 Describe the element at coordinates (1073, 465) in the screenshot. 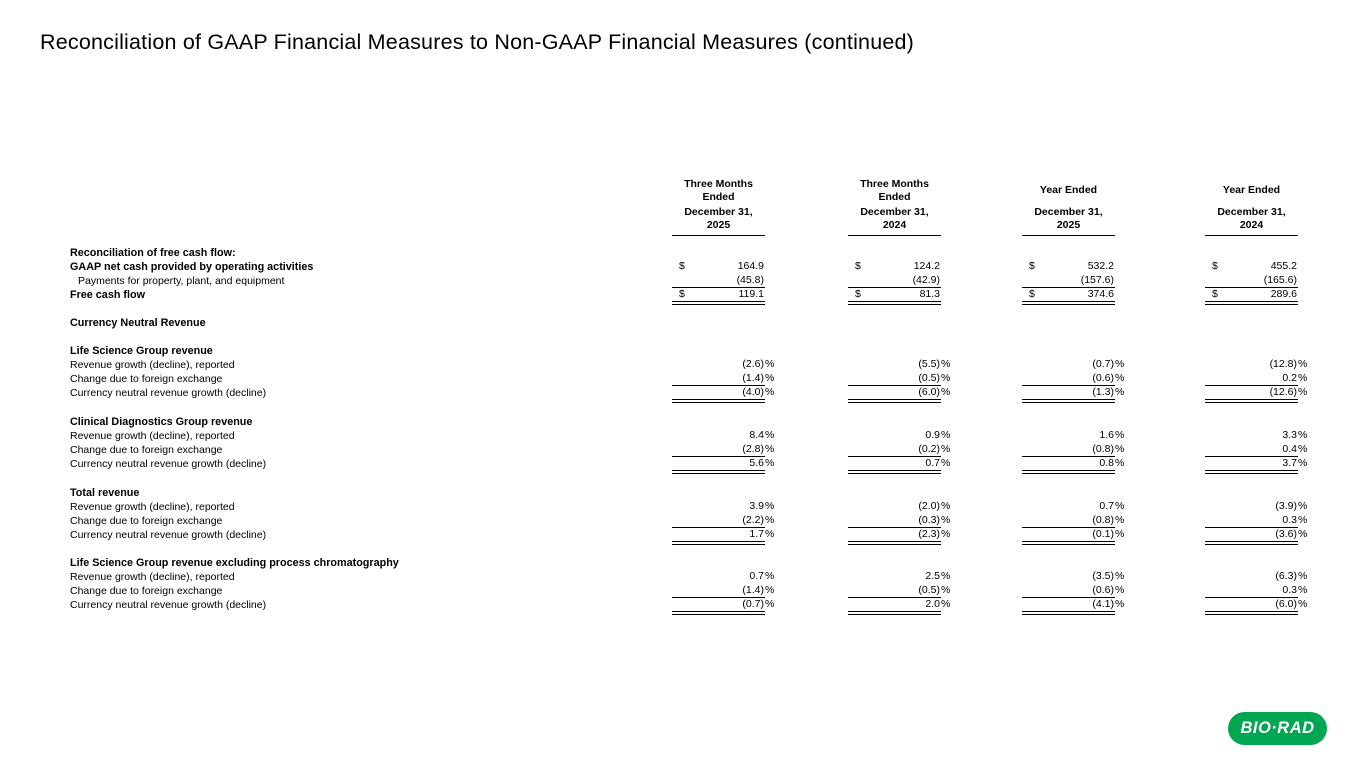

I see `value-cell: 0.8%` at that location.